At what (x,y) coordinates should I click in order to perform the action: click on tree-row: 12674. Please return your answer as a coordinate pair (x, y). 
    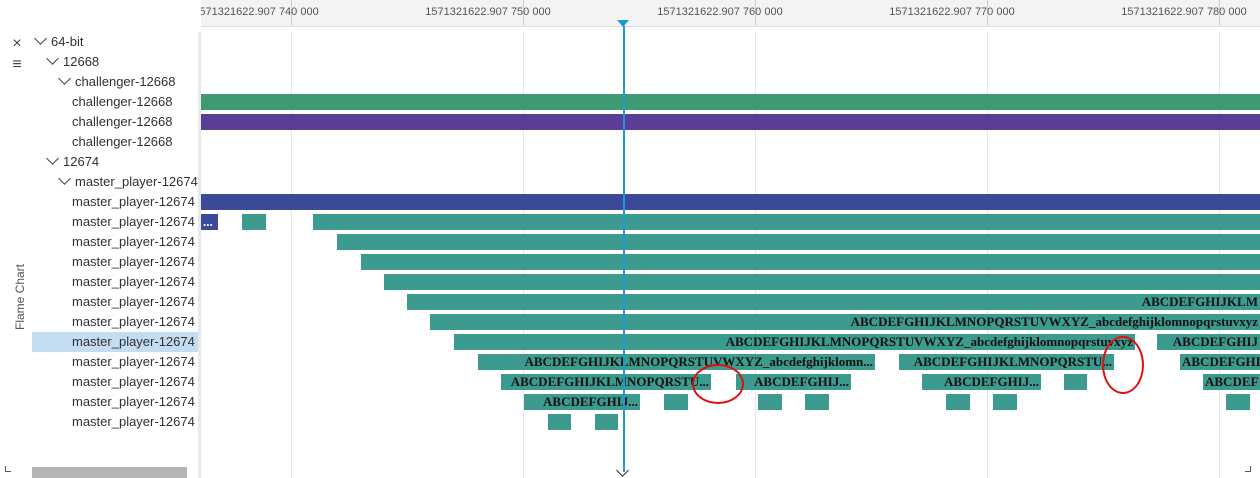
    Looking at the image, I should click on (115, 162).